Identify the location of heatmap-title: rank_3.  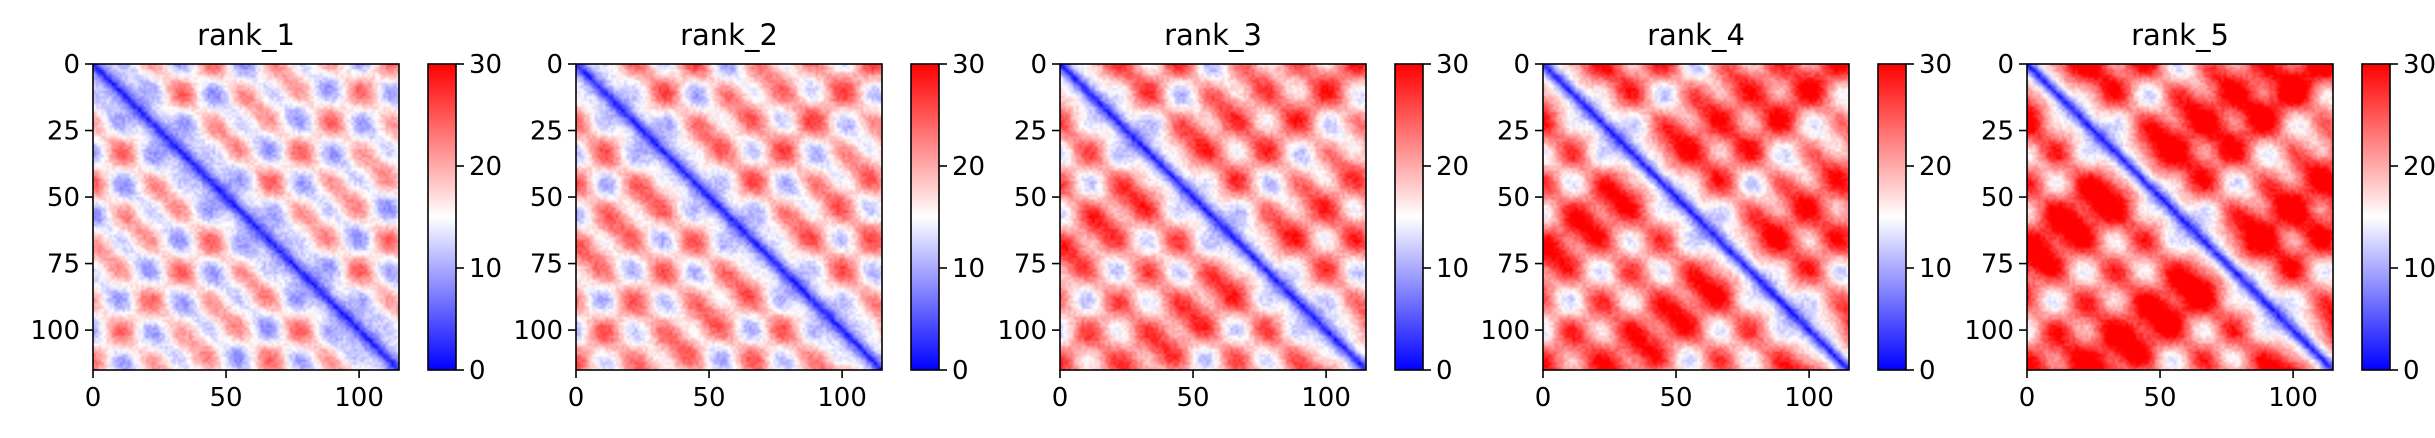
(1213, 35).